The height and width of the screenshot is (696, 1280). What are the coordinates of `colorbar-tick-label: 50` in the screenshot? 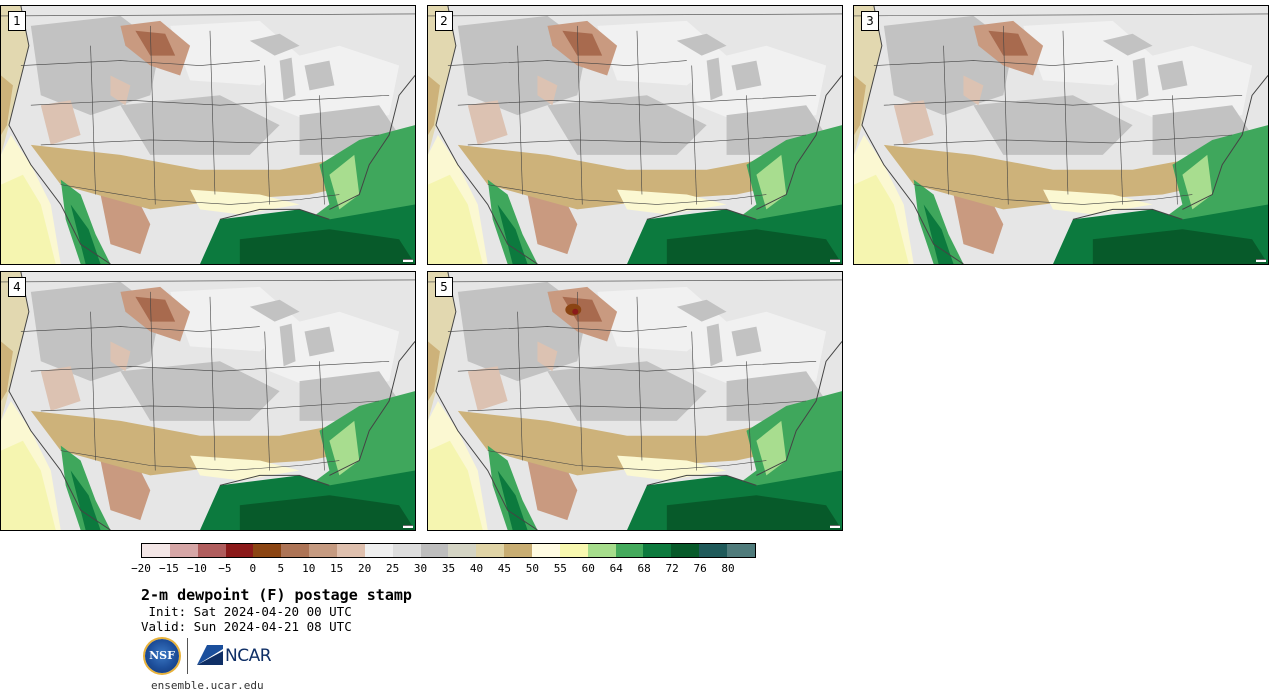 It's located at (532, 568).